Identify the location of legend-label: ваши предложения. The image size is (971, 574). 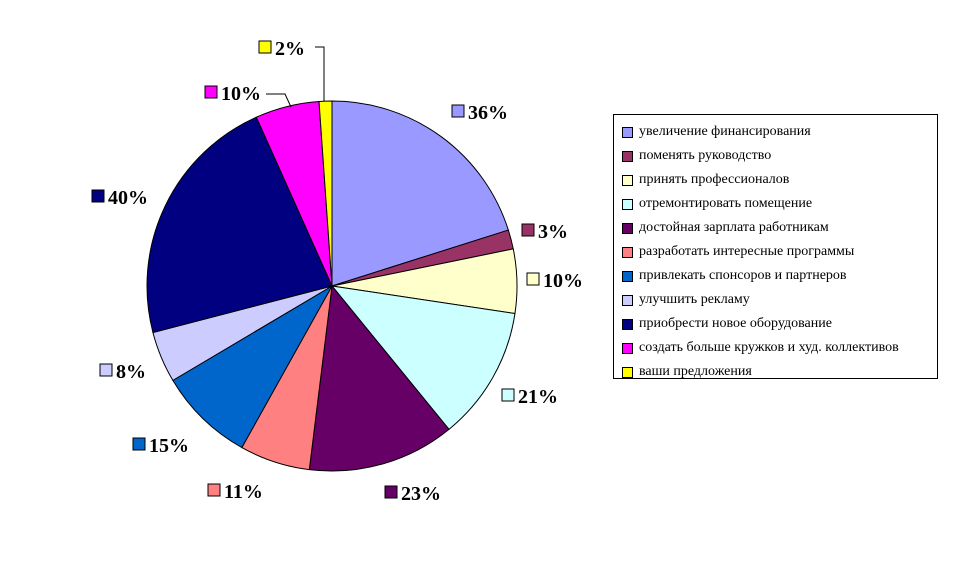
(695, 371).